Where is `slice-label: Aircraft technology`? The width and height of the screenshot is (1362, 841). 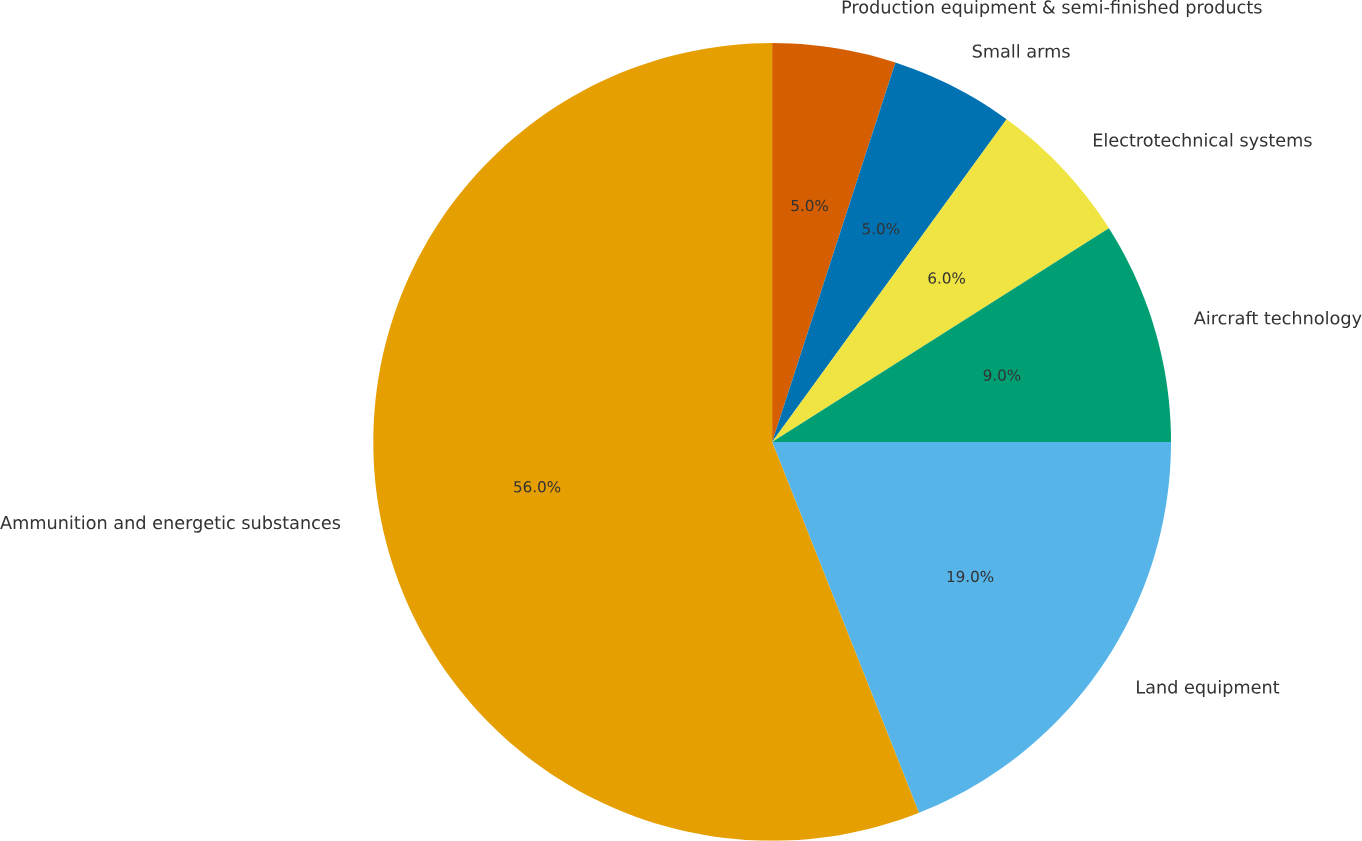
slice-label: Aircraft technology is located at coordinates (1277, 320).